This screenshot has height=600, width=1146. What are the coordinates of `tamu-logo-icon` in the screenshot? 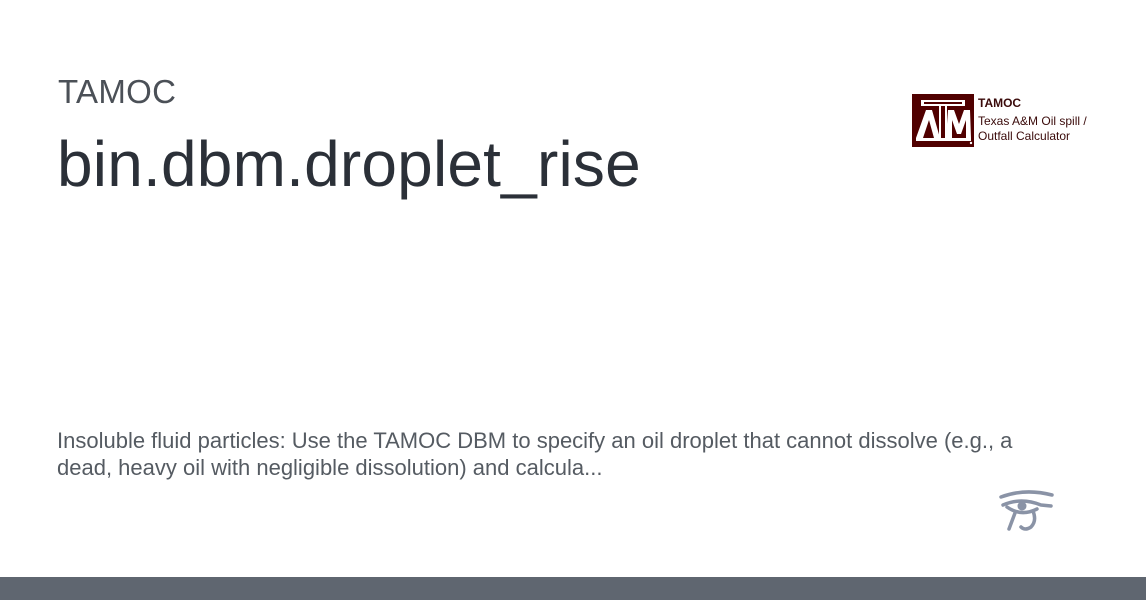 It's located at (943, 120).